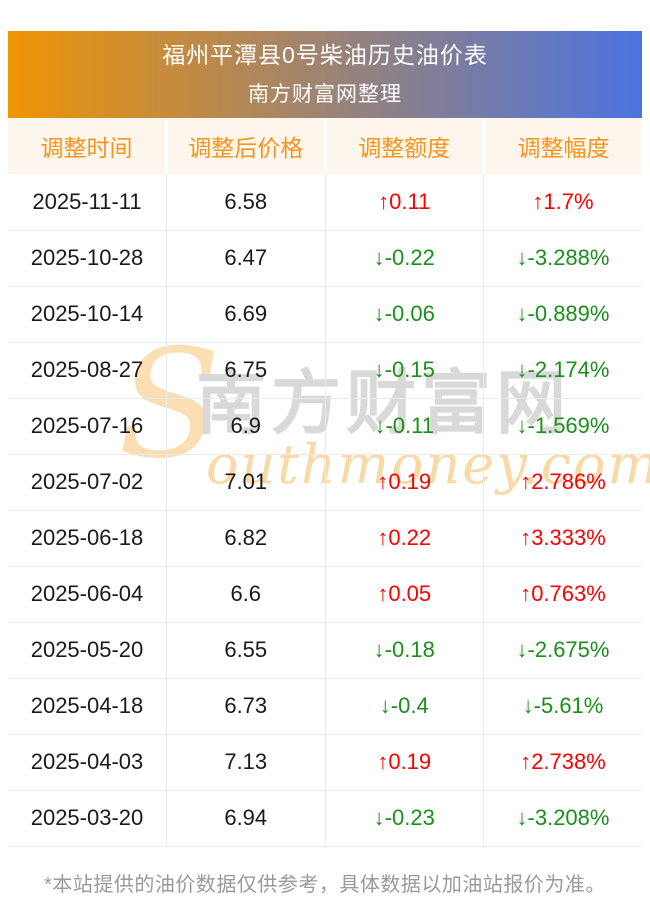 The image size is (650, 911). What do you see at coordinates (562, 370) in the screenshot?
I see `cell-percent: ↓-2.174%` at bounding box center [562, 370].